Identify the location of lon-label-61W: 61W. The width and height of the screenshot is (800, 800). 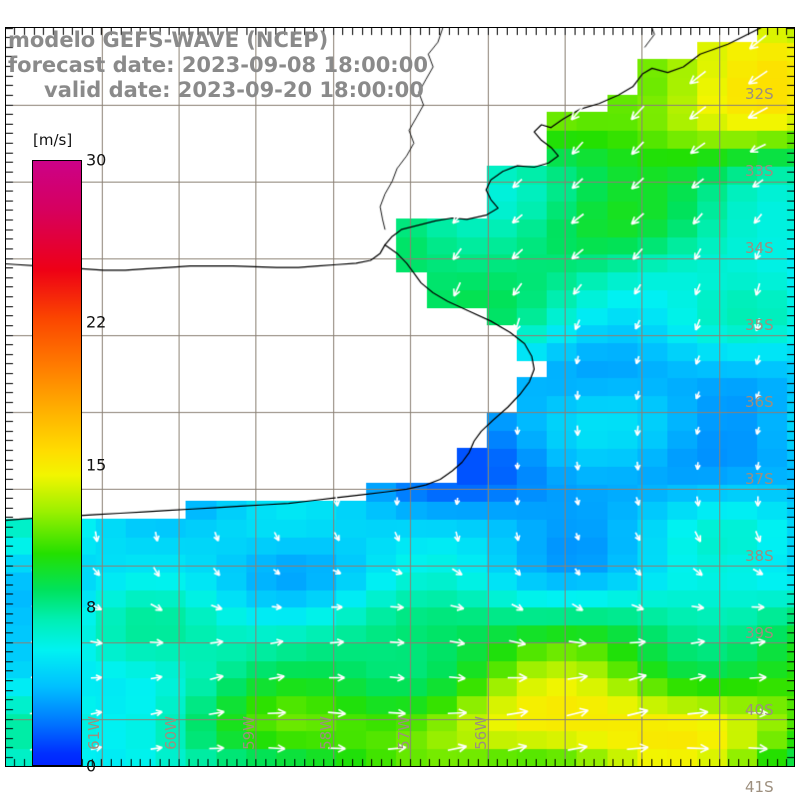
(94, 733).